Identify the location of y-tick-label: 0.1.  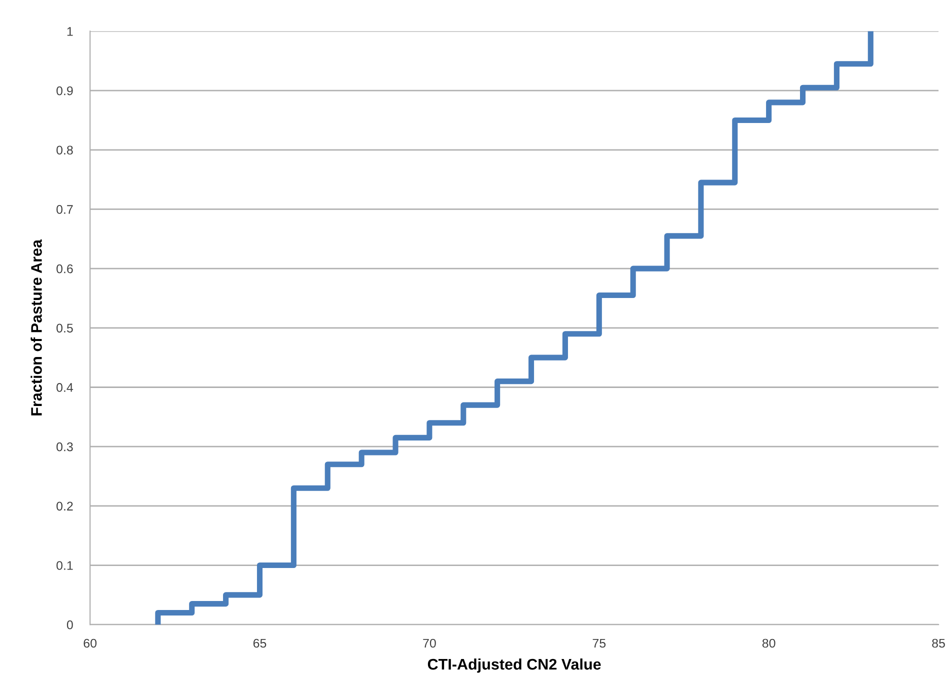
(64, 565).